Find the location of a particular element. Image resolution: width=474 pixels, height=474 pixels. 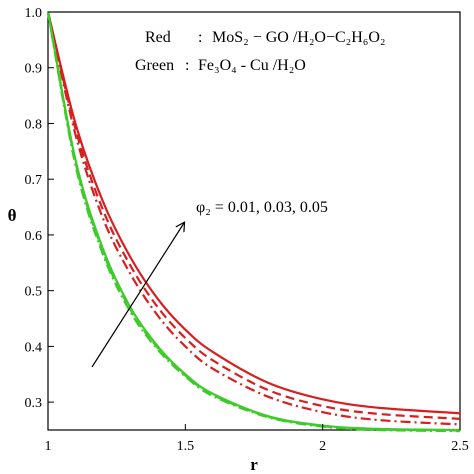

y-tick-label: 0.5 is located at coordinates (34, 292).